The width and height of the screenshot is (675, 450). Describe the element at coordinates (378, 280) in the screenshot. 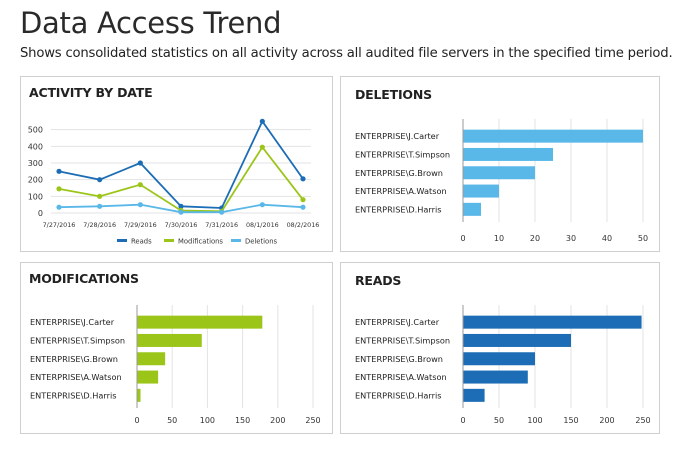

I see `reads-panel-title: READS` at that location.